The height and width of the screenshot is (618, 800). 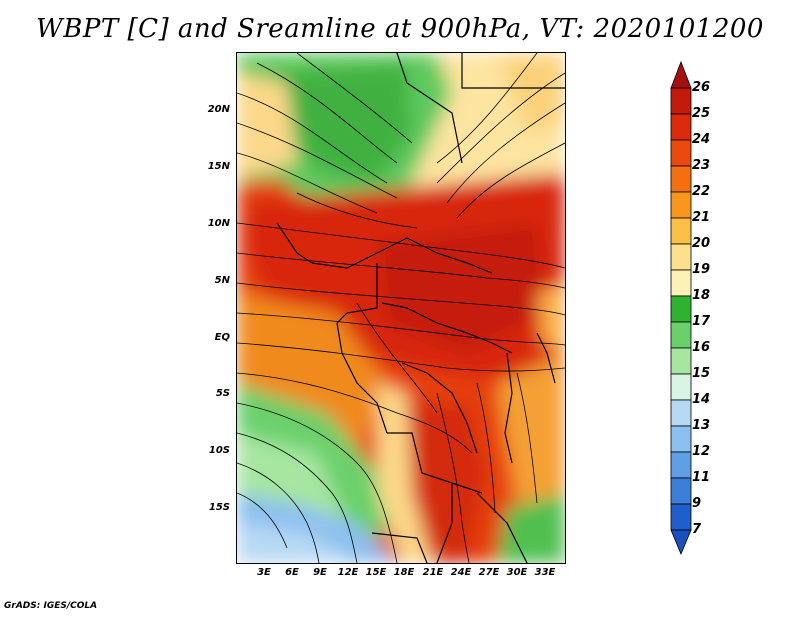 I want to click on colorbar, so click(x=681, y=308).